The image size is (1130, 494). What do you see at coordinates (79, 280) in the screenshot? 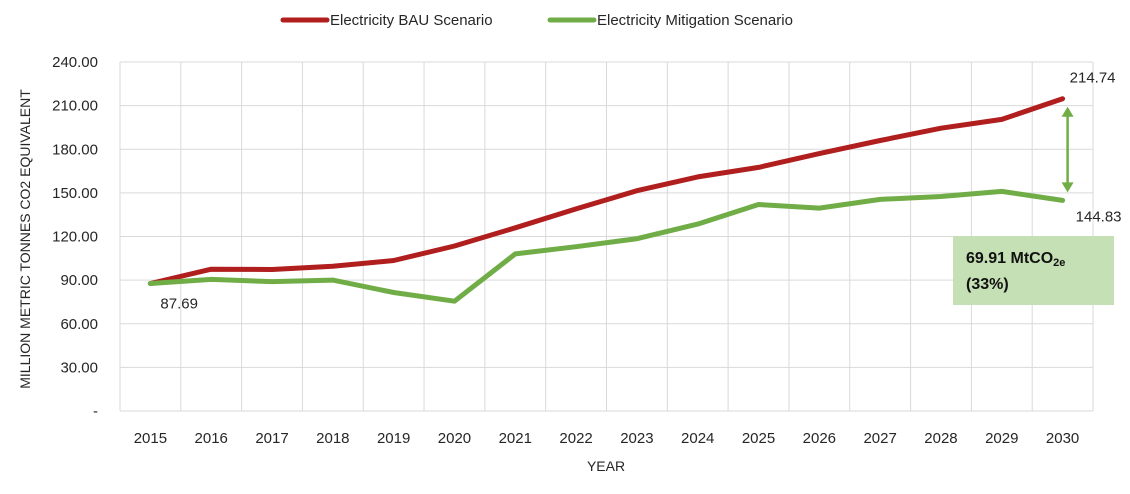
I see `y-tick-label: 90.00` at bounding box center [79, 280].